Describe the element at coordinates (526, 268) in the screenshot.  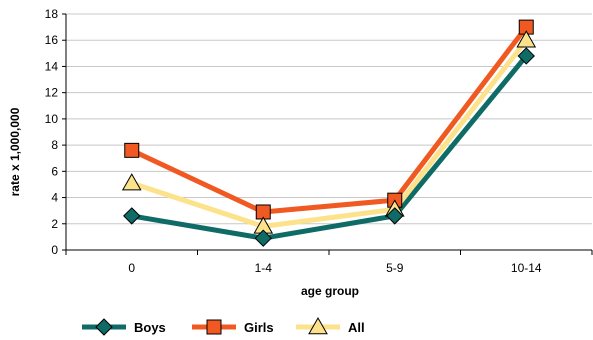
I see `x-tick-label: 10-14` at that location.